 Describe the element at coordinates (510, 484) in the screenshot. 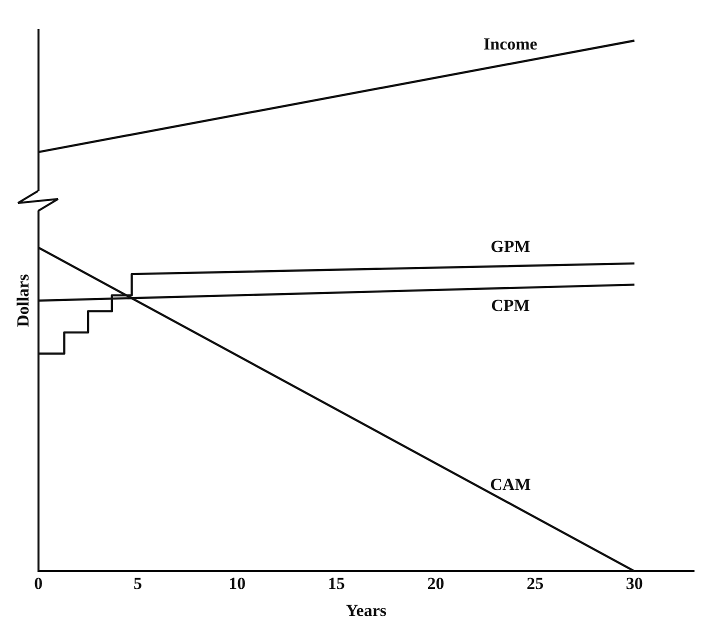

I see `series-label: CAM` at that location.